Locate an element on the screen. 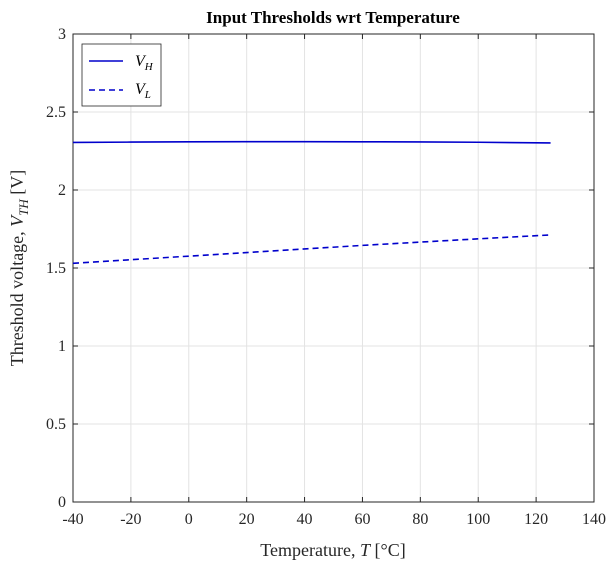  legend: VH VL is located at coordinates (121, 75).